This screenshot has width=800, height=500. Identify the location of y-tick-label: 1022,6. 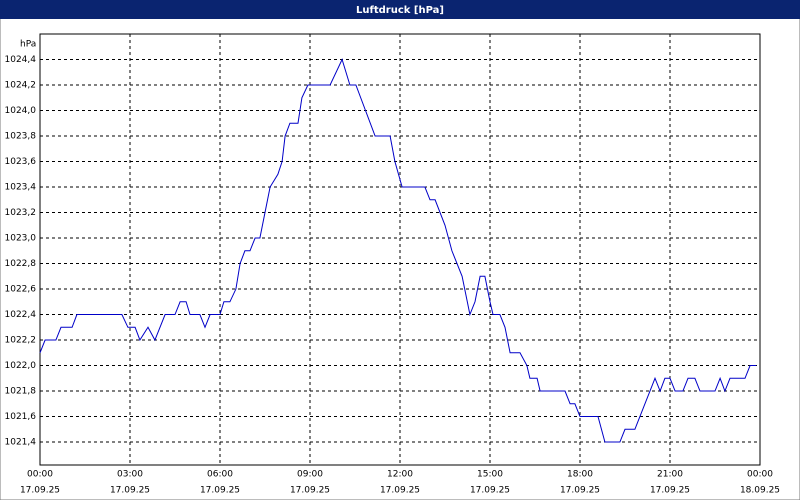
(21, 290).